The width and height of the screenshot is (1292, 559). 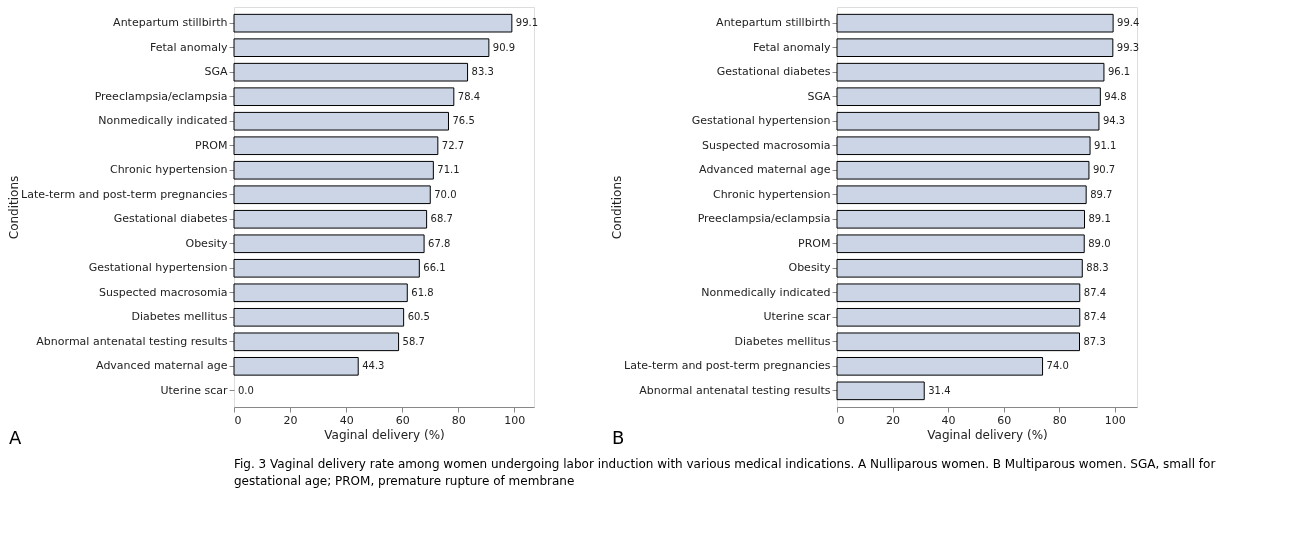 I want to click on data-label: 89.0, so click(x=1099, y=243).